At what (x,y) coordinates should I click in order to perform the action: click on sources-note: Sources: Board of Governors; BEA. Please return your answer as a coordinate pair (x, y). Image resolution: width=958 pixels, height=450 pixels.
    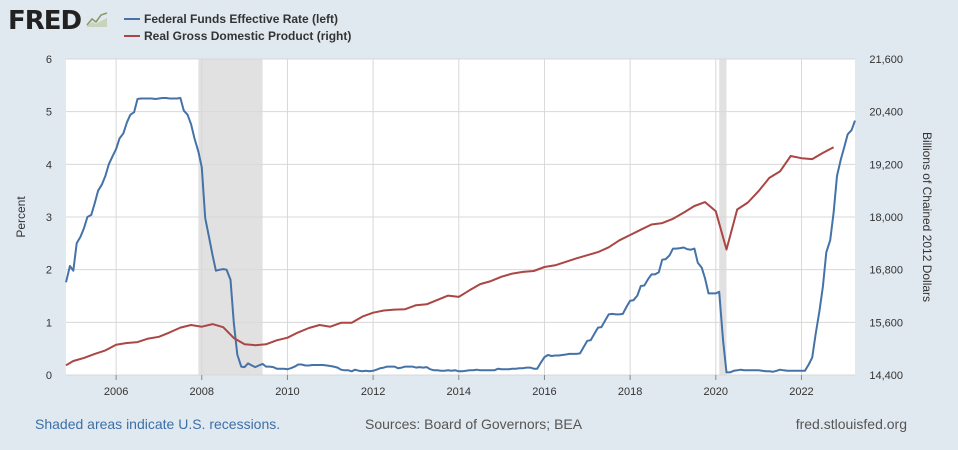
    Looking at the image, I should click on (474, 424).